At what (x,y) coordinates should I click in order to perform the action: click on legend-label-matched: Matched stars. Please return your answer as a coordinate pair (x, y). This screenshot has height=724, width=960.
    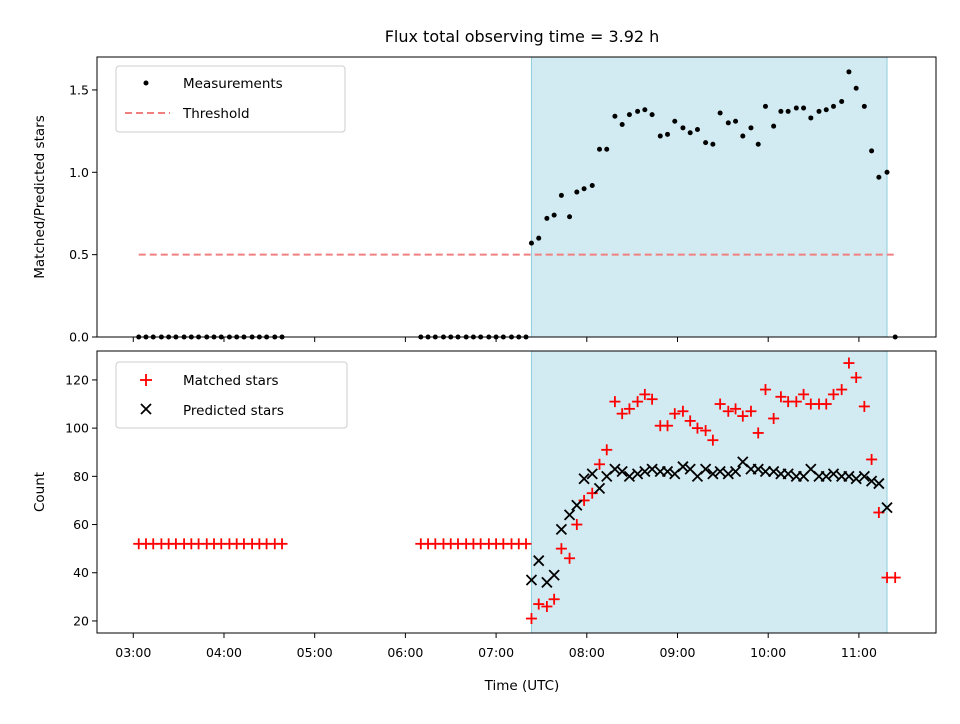
    Looking at the image, I should click on (231, 381).